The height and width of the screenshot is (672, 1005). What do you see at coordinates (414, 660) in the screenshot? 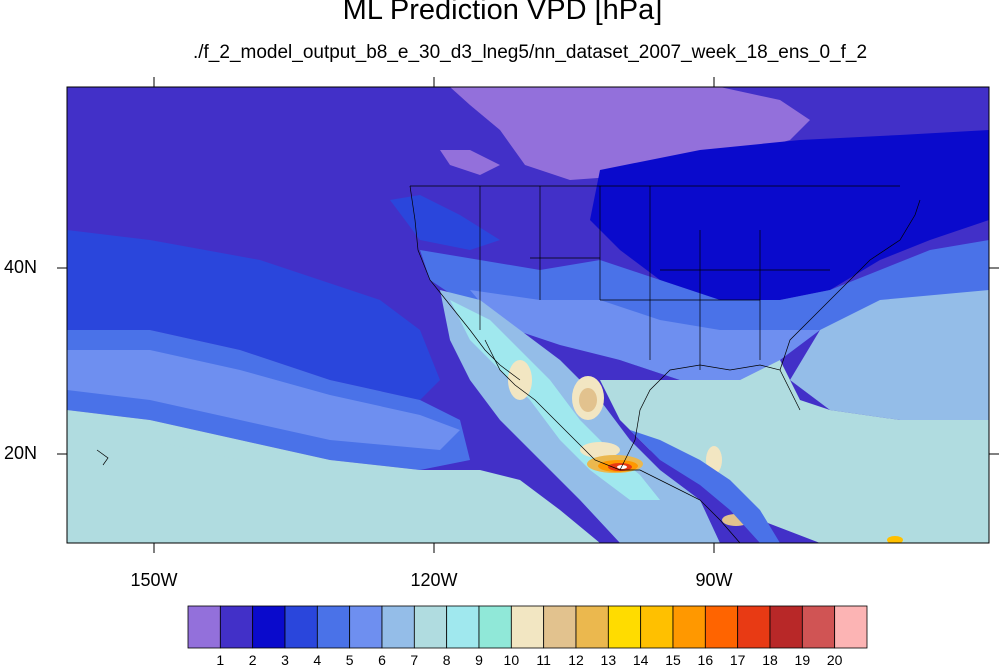
I see `colorbar-tick-label: 7` at bounding box center [414, 660].